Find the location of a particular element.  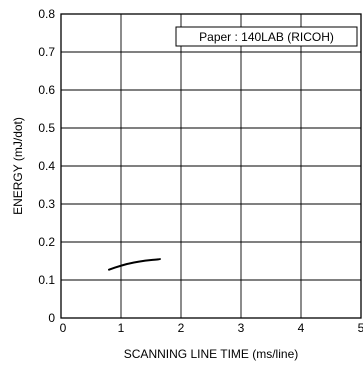

x-axis-label: SCANNING LINE TIME (ms/line) is located at coordinates (211, 354).